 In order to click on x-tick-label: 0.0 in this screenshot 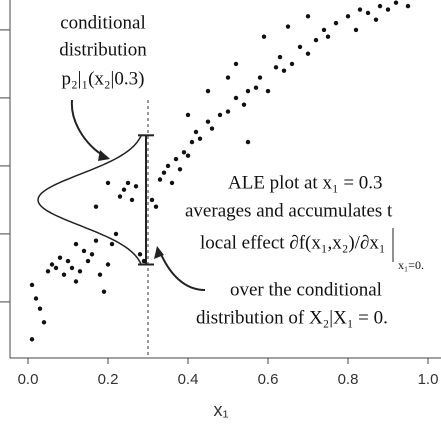, I will do `click(28, 379)`.